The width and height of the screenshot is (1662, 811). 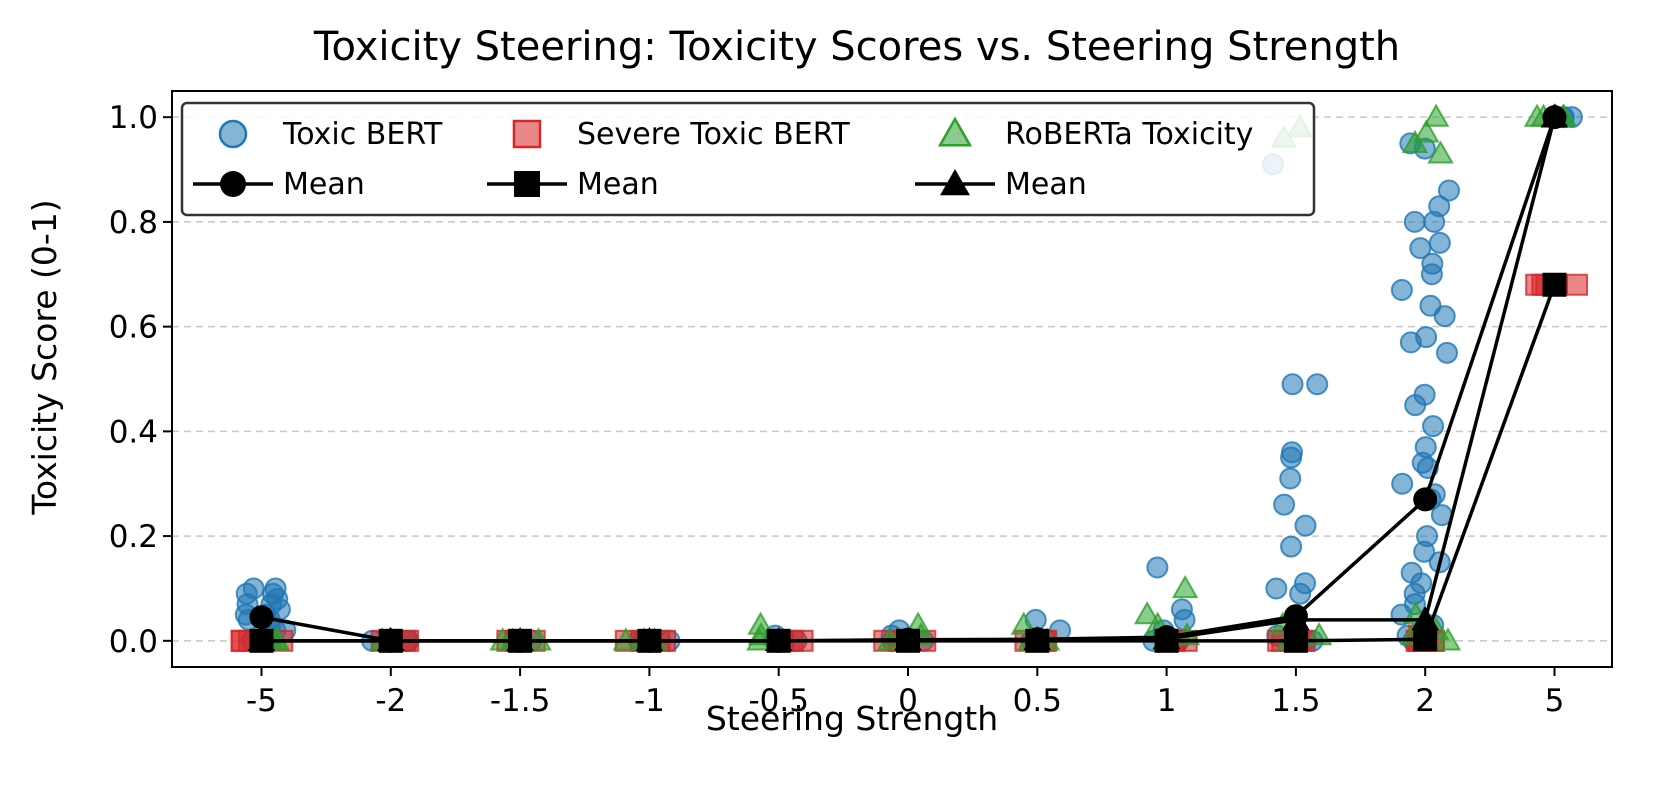 What do you see at coordinates (362, 134) in the screenshot?
I see `legend-label: Toxic BERT` at bounding box center [362, 134].